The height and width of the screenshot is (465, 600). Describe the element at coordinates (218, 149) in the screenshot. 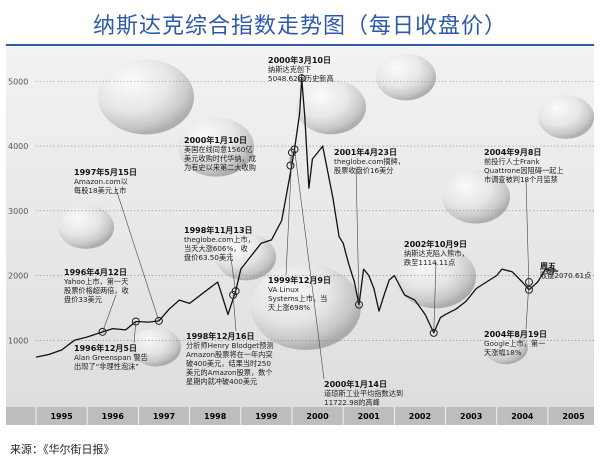

I see `annotation-line-5-0: 美国在线同意1560亿` at that location.